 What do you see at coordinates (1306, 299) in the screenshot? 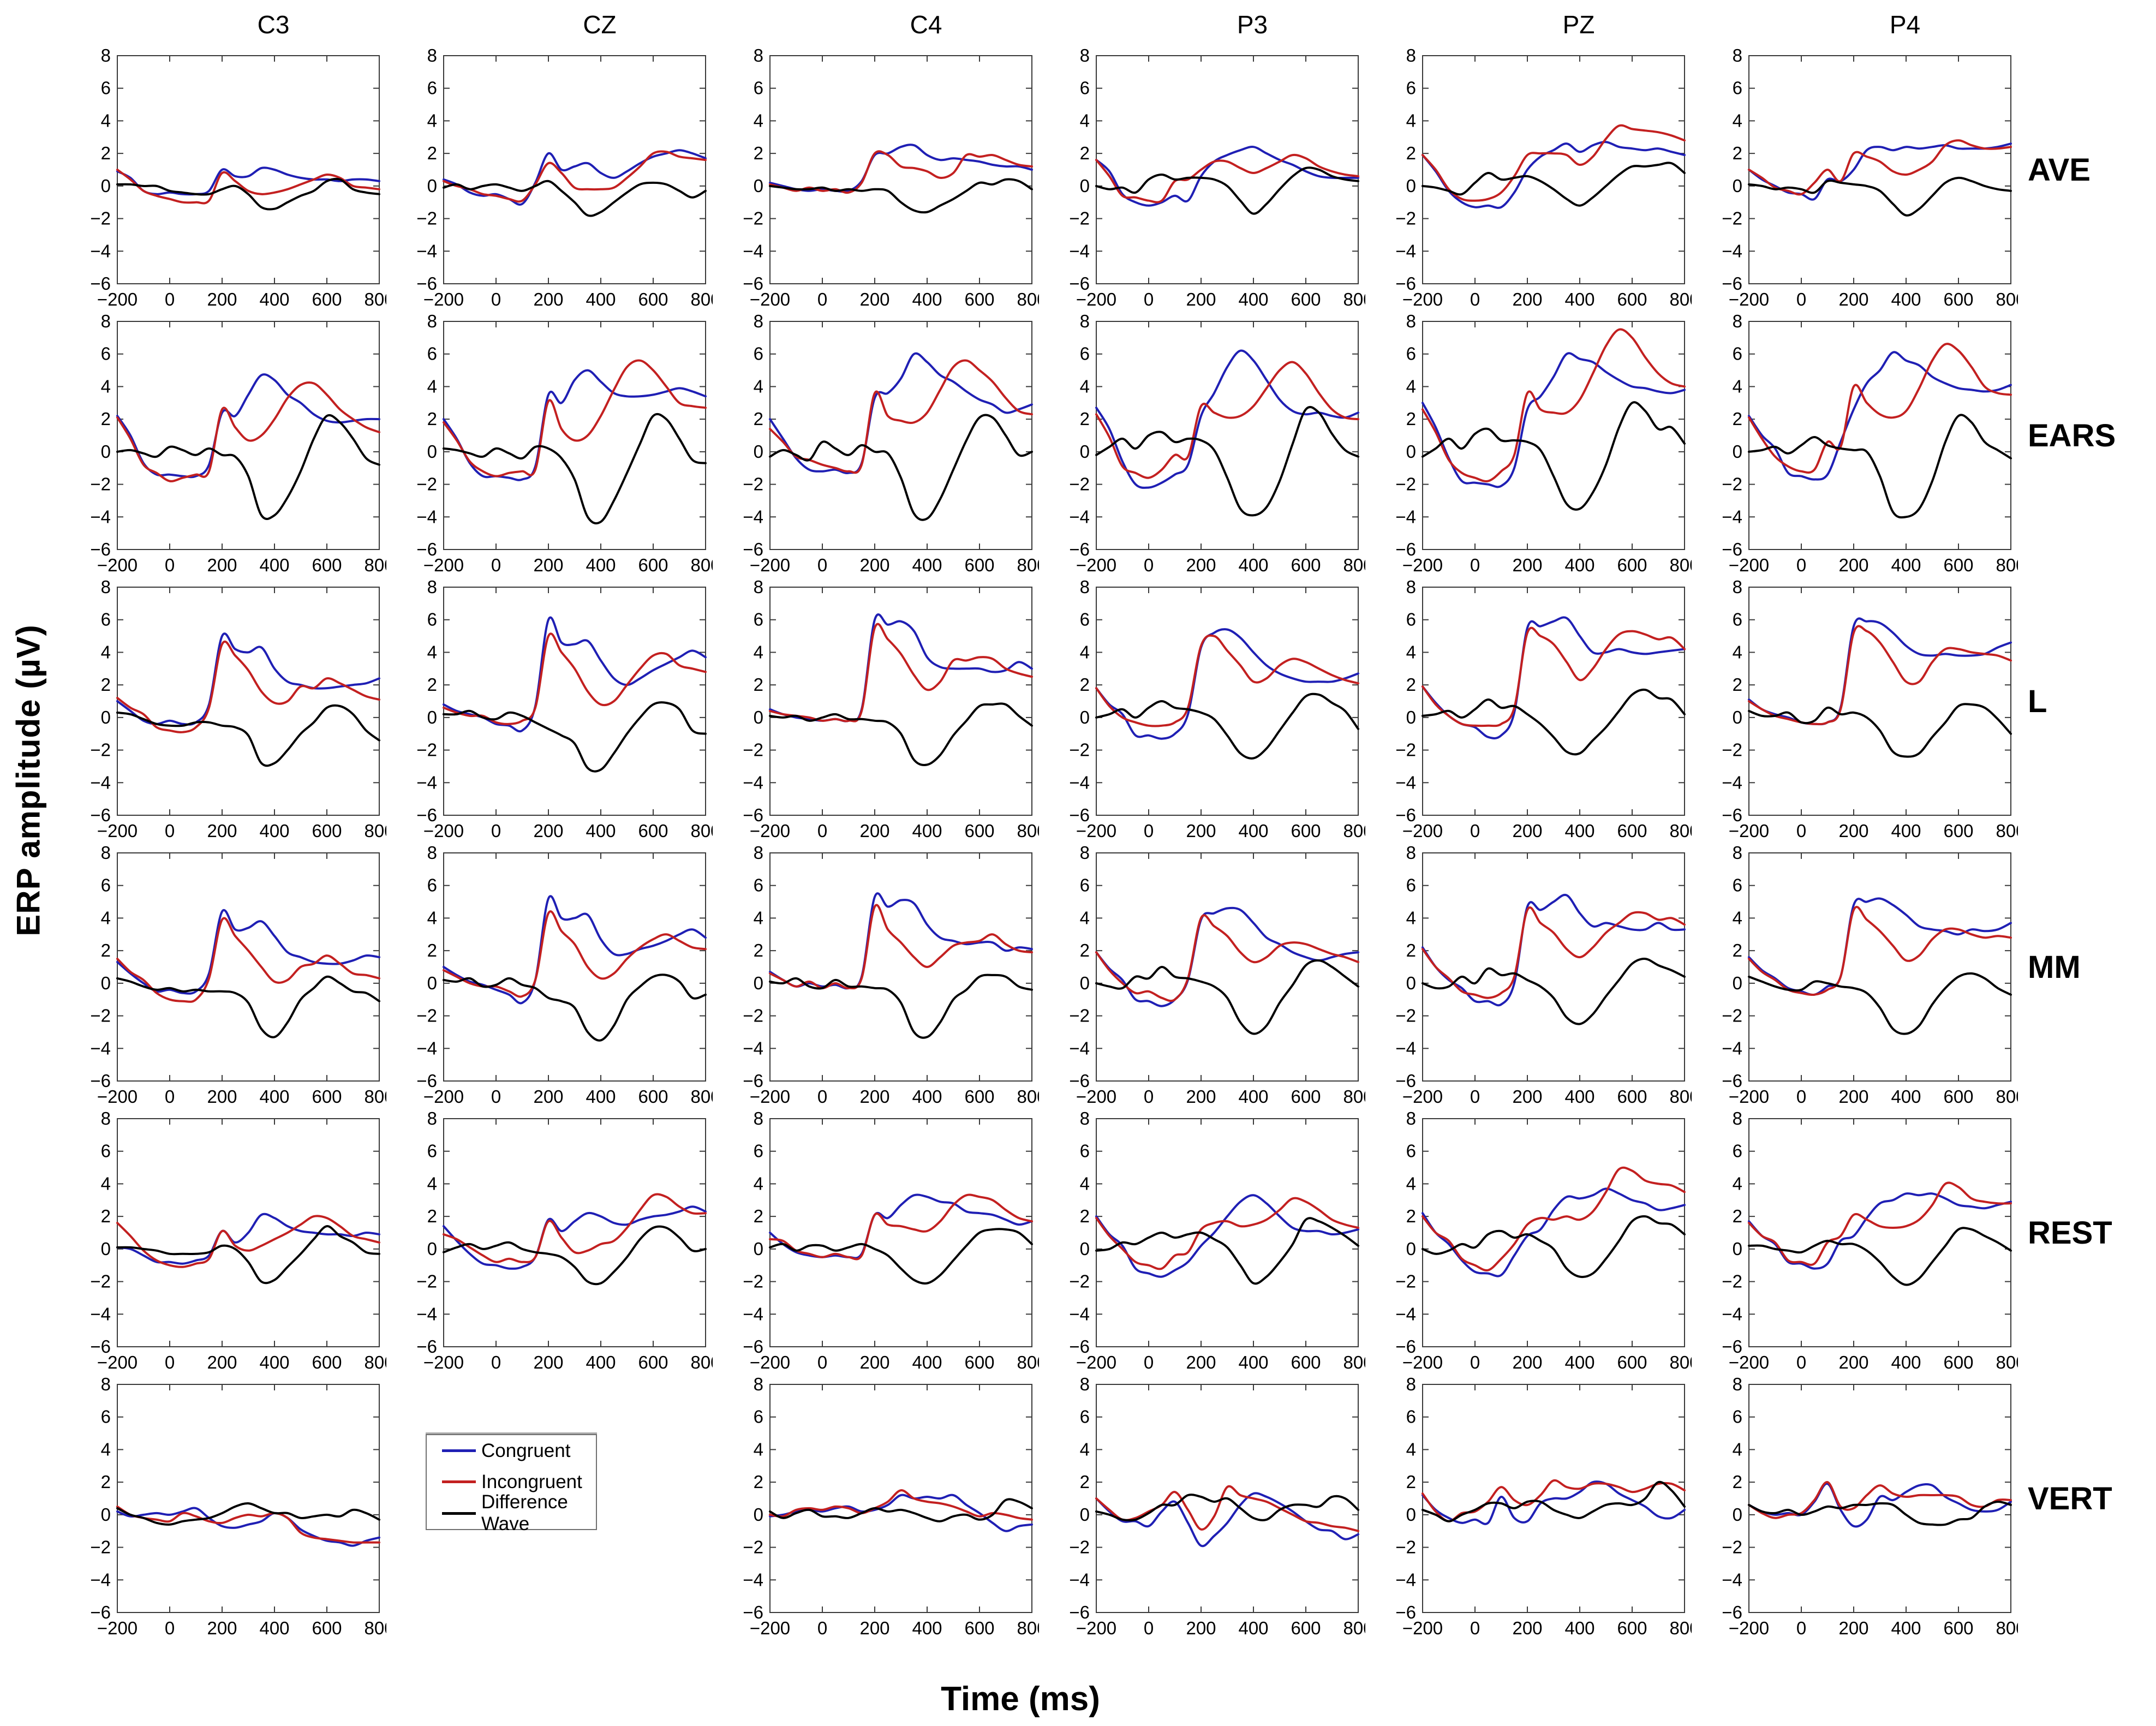
I see `x-tick-label: 600` at bounding box center [1306, 299].